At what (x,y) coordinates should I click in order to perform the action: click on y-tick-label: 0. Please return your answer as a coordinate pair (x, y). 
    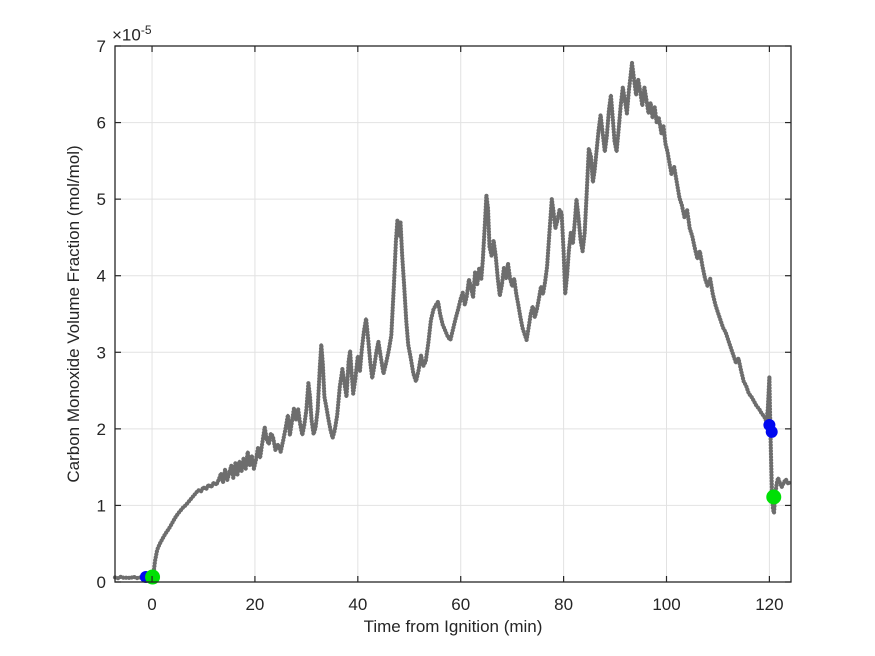
    Looking at the image, I should click on (101, 582).